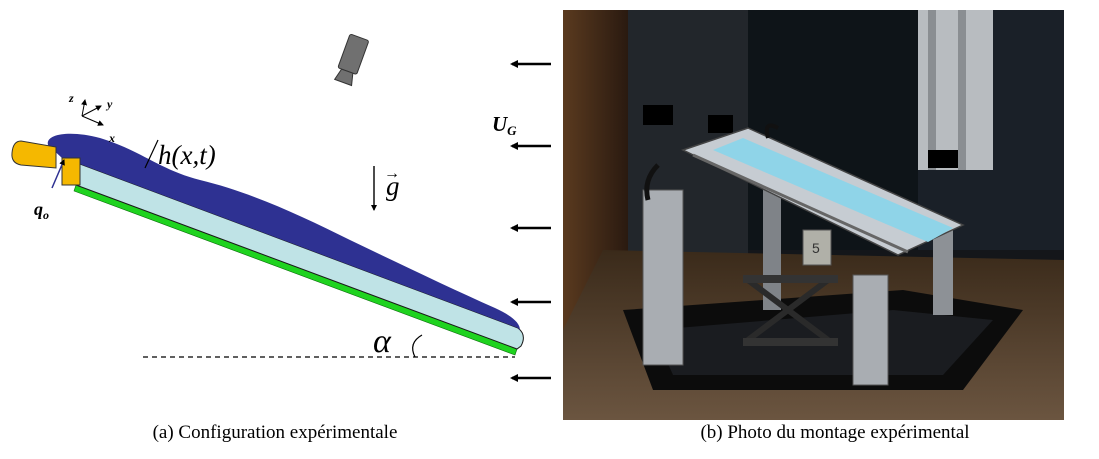 Image resolution: width=1099 pixels, height=459 pixels. What do you see at coordinates (382, 341) in the screenshot?
I see `angle-label: α` at bounding box center [382, 341].